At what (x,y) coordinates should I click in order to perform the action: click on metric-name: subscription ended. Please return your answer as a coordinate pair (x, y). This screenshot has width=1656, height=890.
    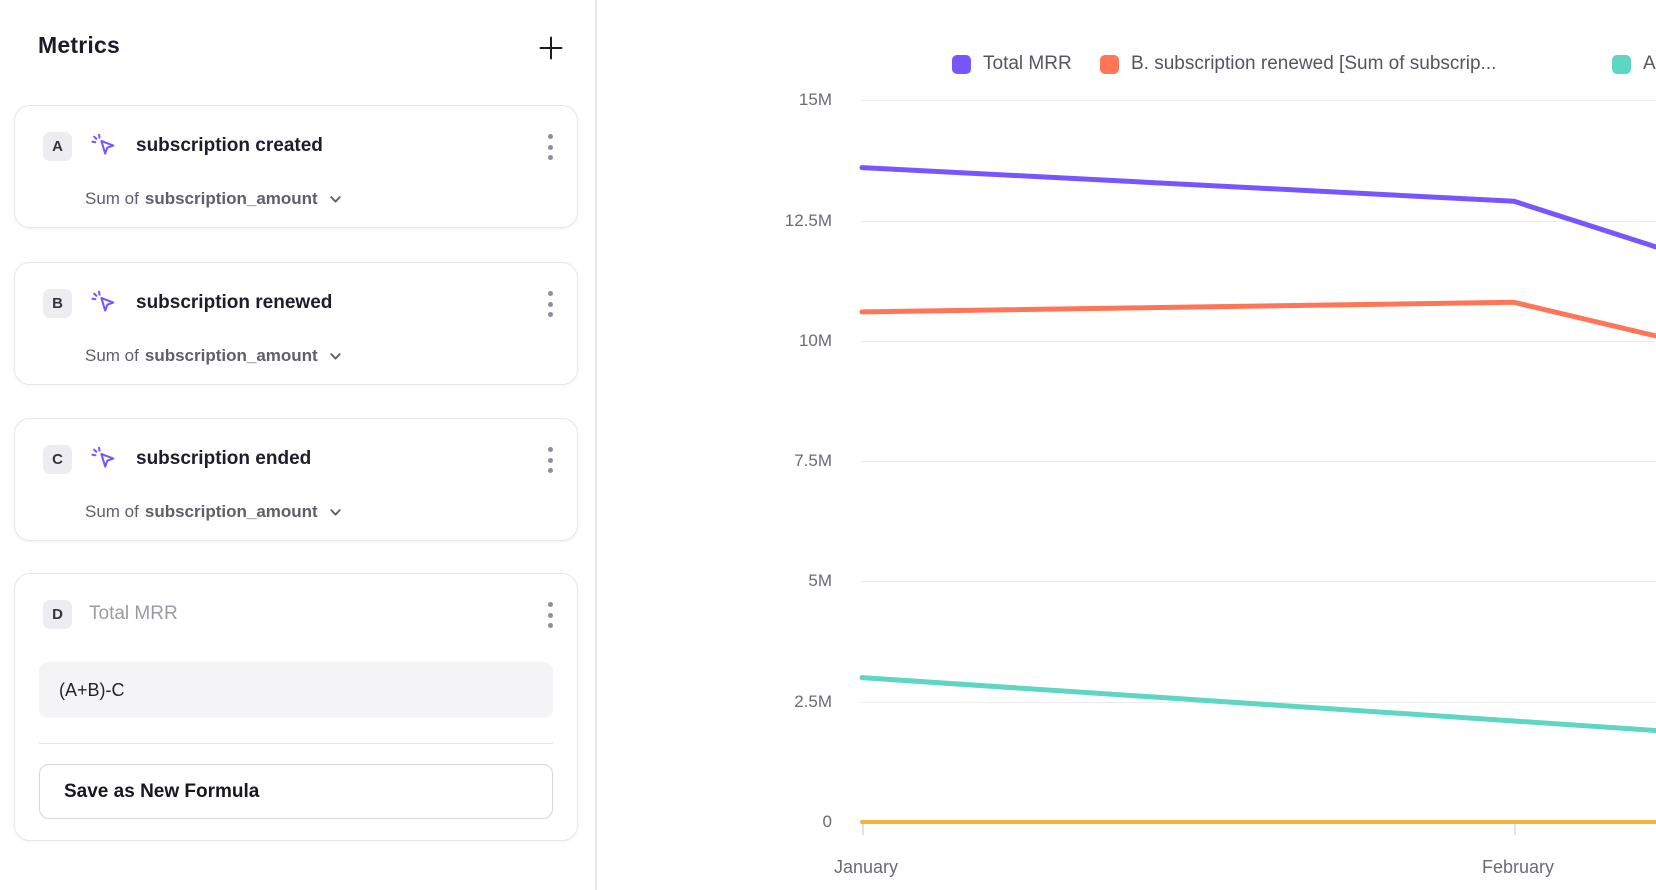
    Looking at the image, I should click on (224, 458).